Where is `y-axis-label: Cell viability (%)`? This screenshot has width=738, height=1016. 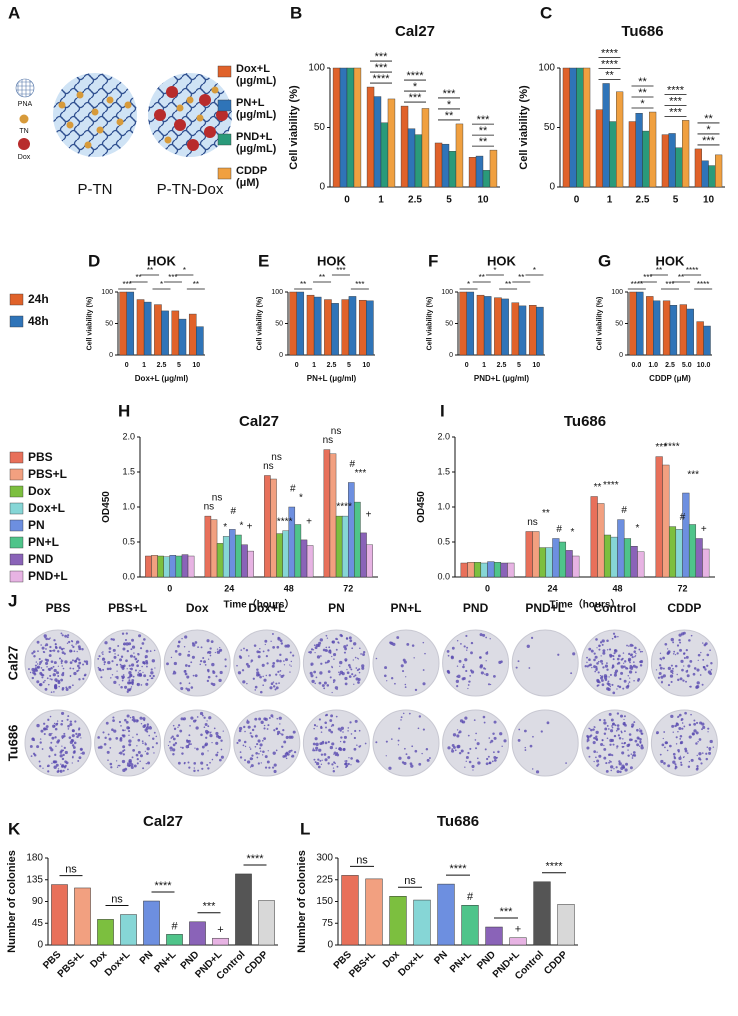 y-axis-label: Cell viability (%) is located at coordinates (600, 324).